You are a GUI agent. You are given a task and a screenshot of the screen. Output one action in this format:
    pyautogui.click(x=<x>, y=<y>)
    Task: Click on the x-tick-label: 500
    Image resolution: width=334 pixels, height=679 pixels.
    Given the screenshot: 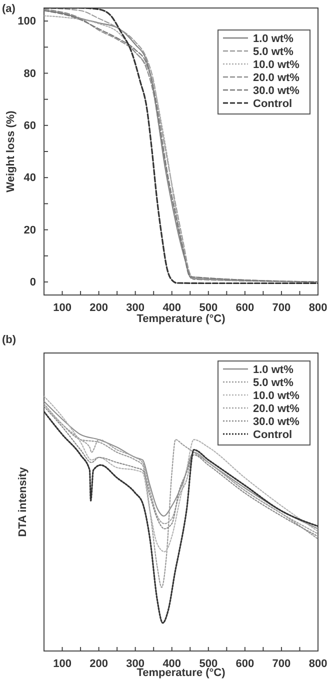 What is the action you would take?
    pyautogui.click(x=208, y=308)
    